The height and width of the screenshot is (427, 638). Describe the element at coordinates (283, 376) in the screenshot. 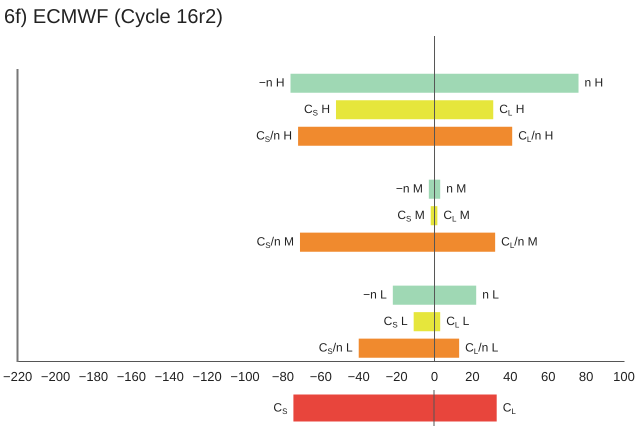

I see `x-tick-label: −80` at that location.